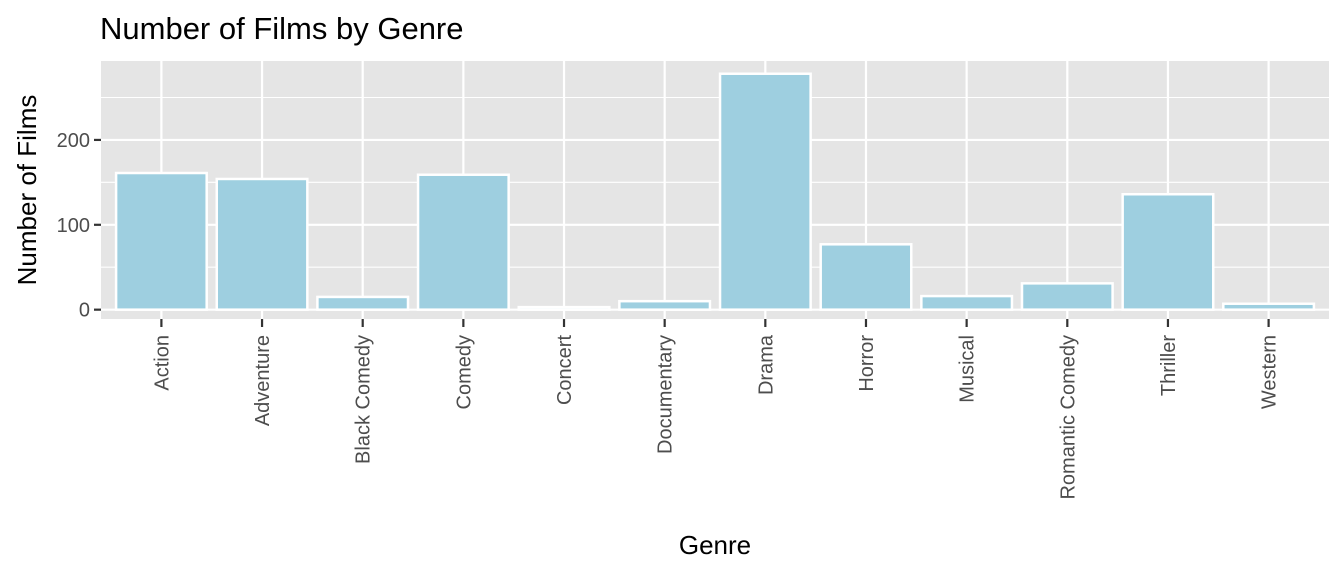 The height and width of the screenshot is (581, 1344). What do you see at coordinates (1168, 251) in the screenshot?
I see `bar-thriller` at bounding box center [1168, 251].